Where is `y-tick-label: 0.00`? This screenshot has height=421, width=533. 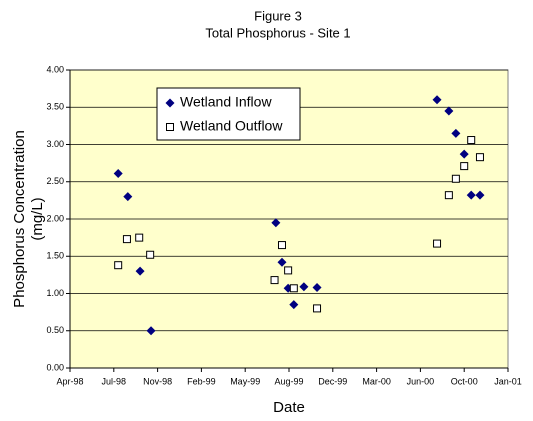
y-tick-label: 0.00 is located at coordinates (55, 367).